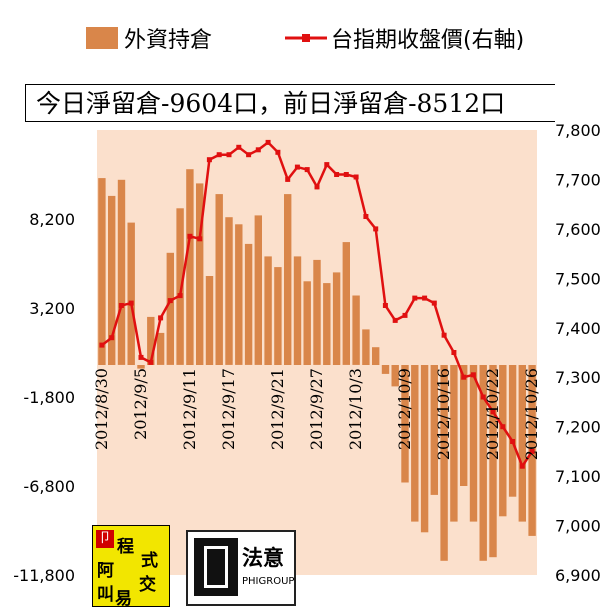  Describe the element at coordinates (268, 581) in the screenshot. I see `logo-sub: PHIGROUP` at that location.